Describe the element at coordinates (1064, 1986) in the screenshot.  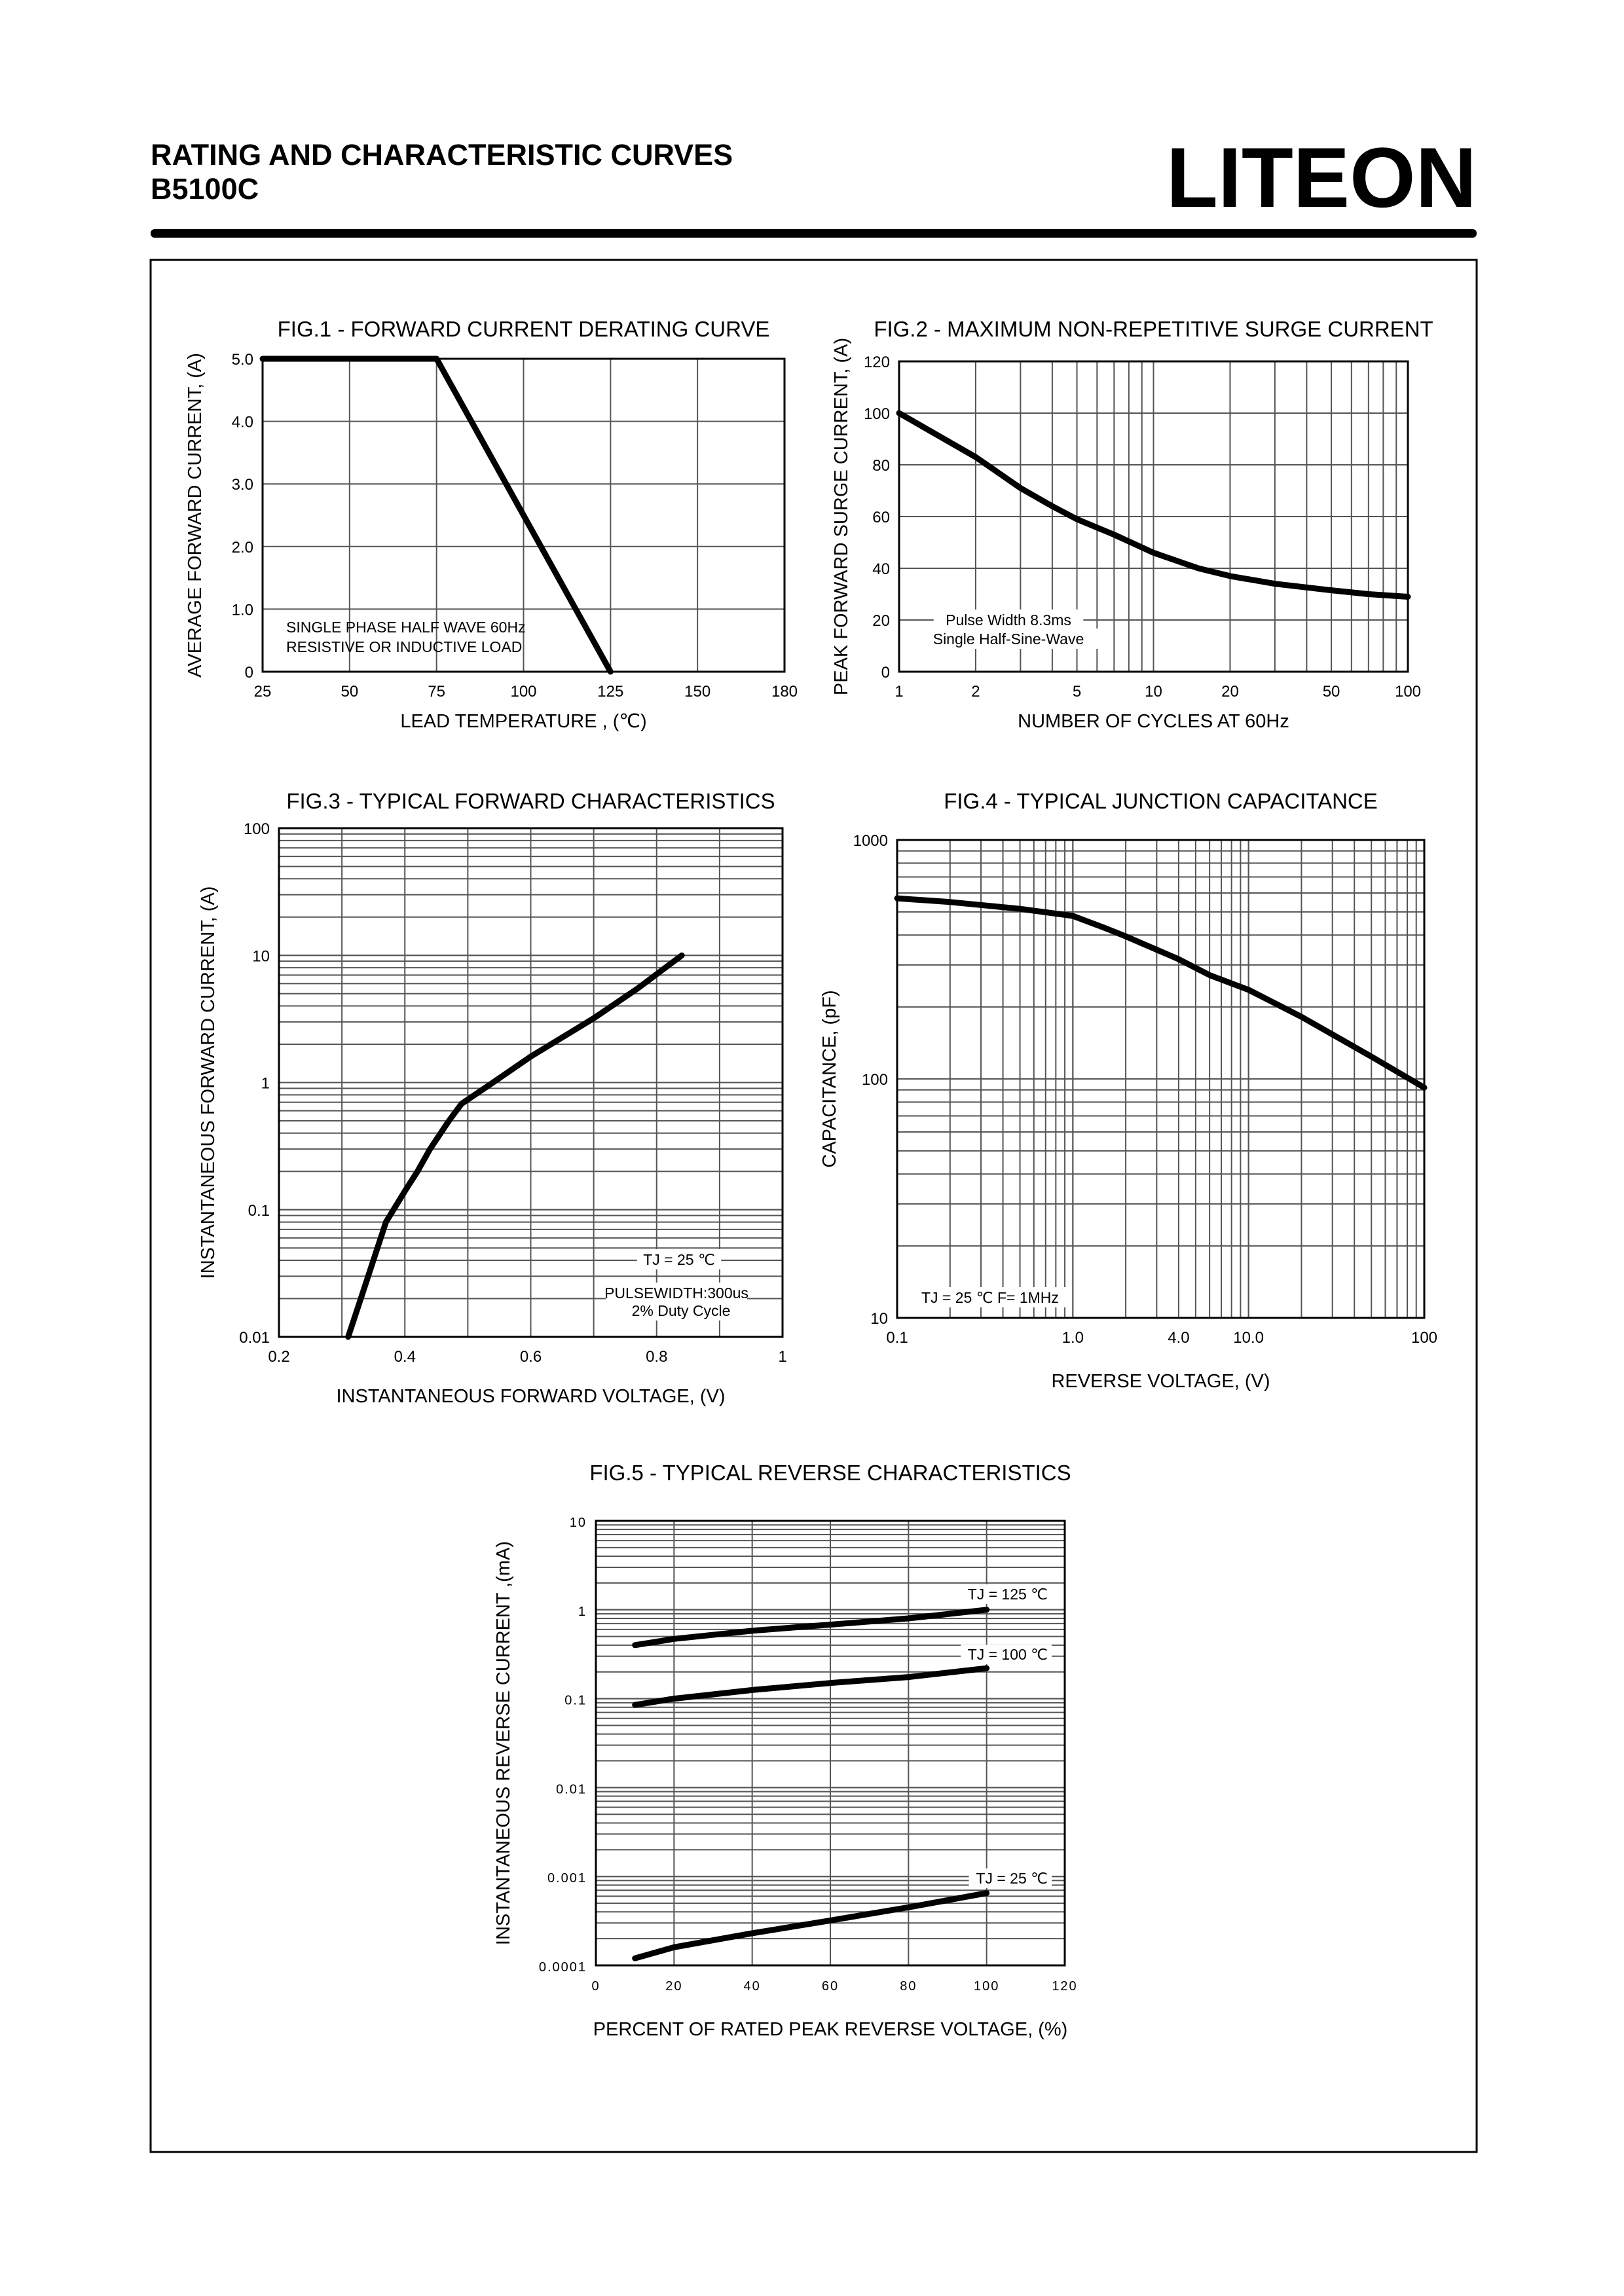
I see `x-tick-label: 120` at that location.